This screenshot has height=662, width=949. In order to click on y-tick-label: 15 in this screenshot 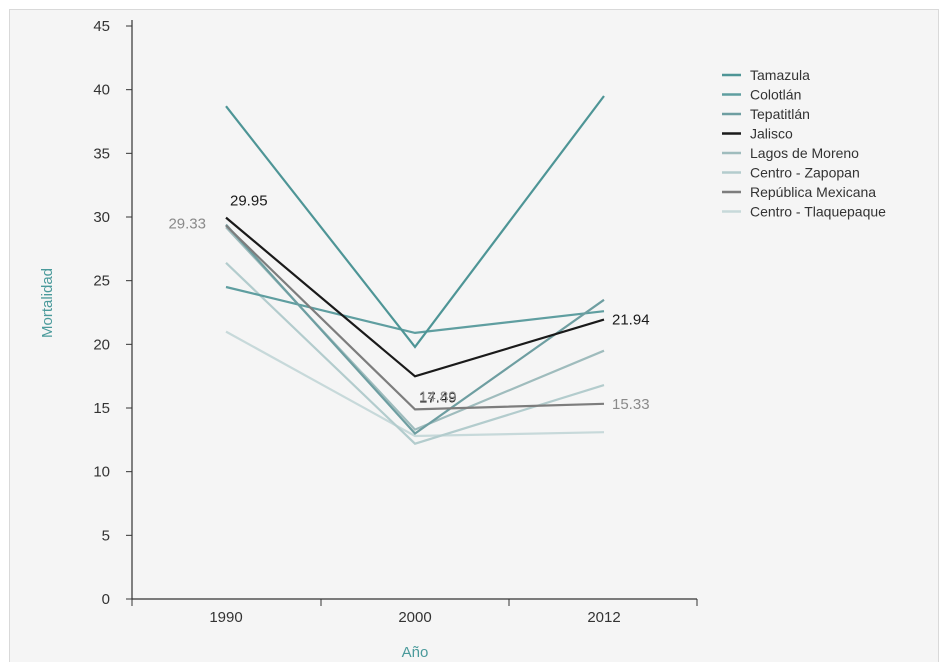, I will do `click(101, 408)`.